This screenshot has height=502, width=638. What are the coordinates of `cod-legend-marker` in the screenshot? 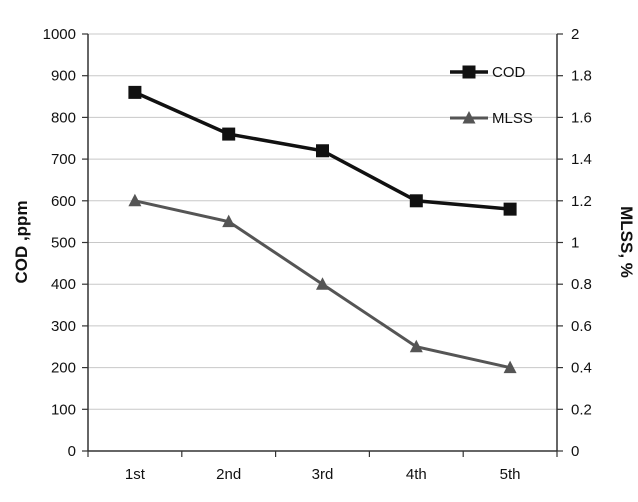 It's located at (469, 72).